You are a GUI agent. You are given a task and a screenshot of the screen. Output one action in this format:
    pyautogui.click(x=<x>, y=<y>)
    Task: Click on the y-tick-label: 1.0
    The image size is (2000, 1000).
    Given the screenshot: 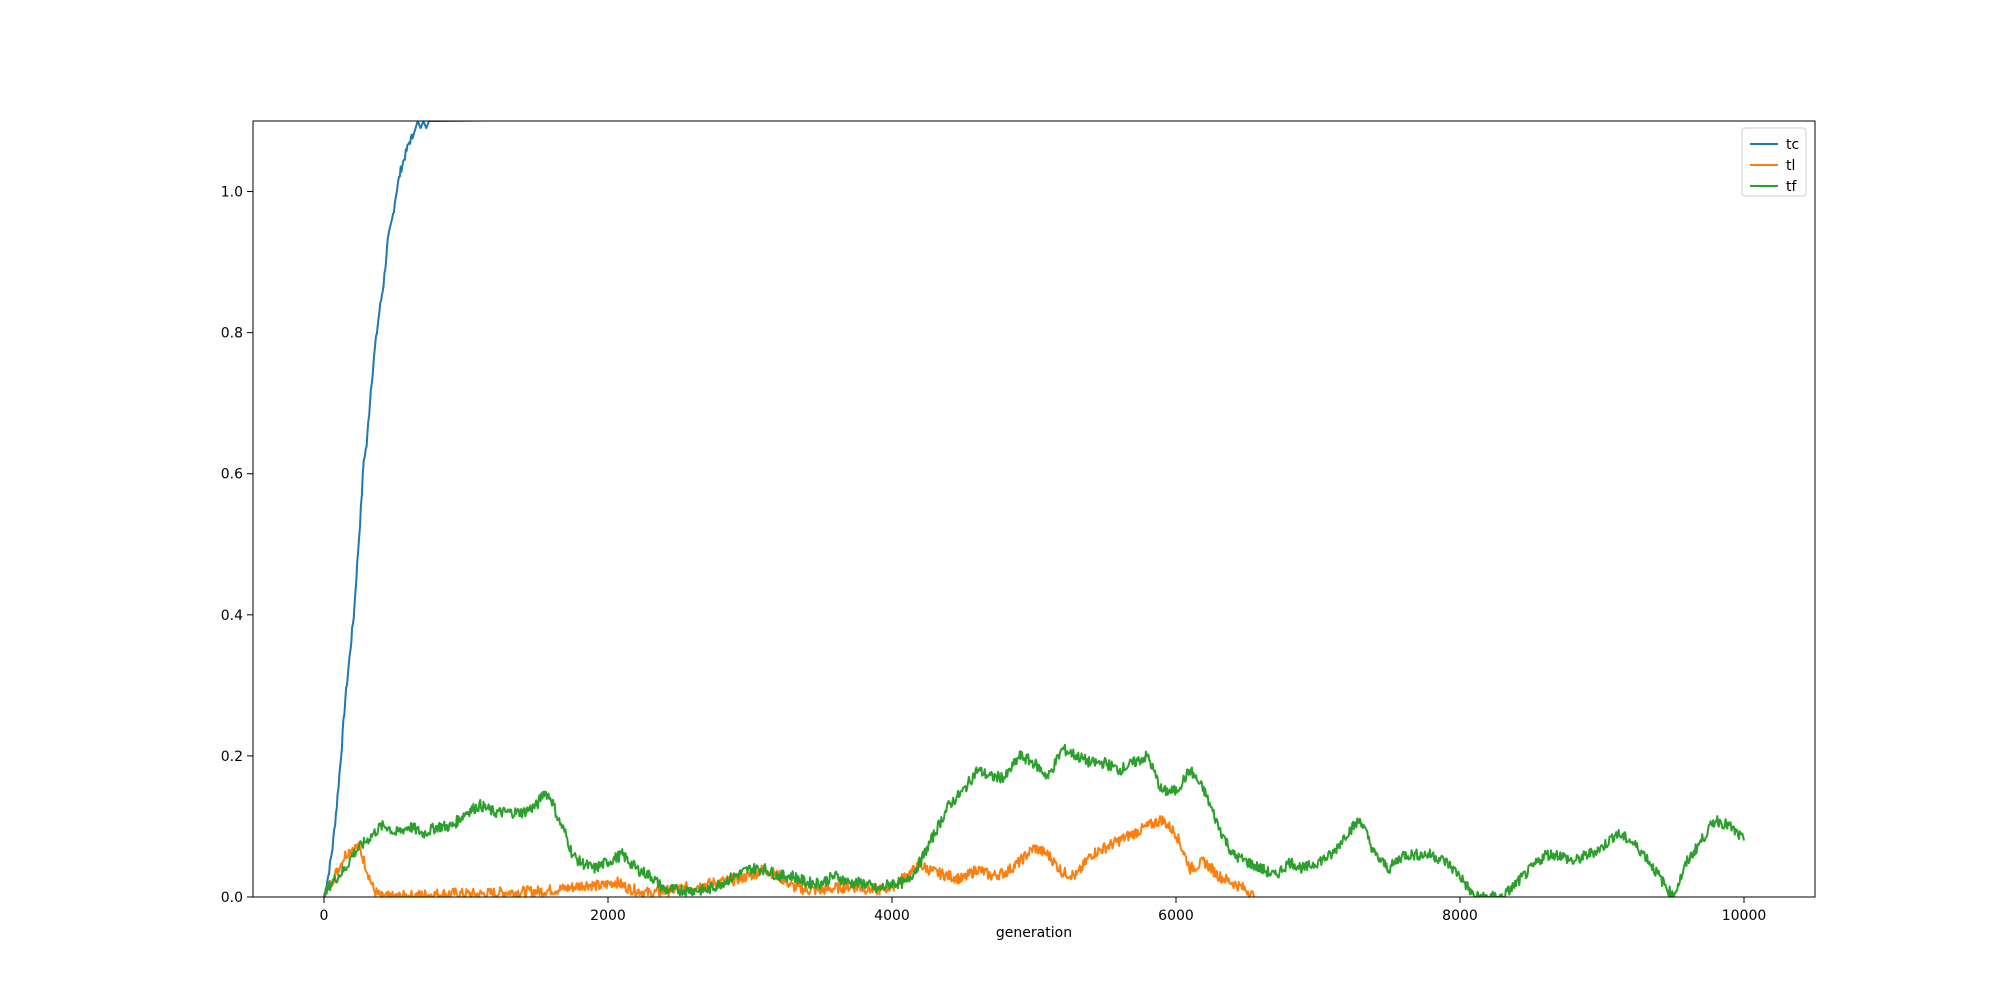 What is the action you would take?
    pyautogui.click(x=232, y=193)
    